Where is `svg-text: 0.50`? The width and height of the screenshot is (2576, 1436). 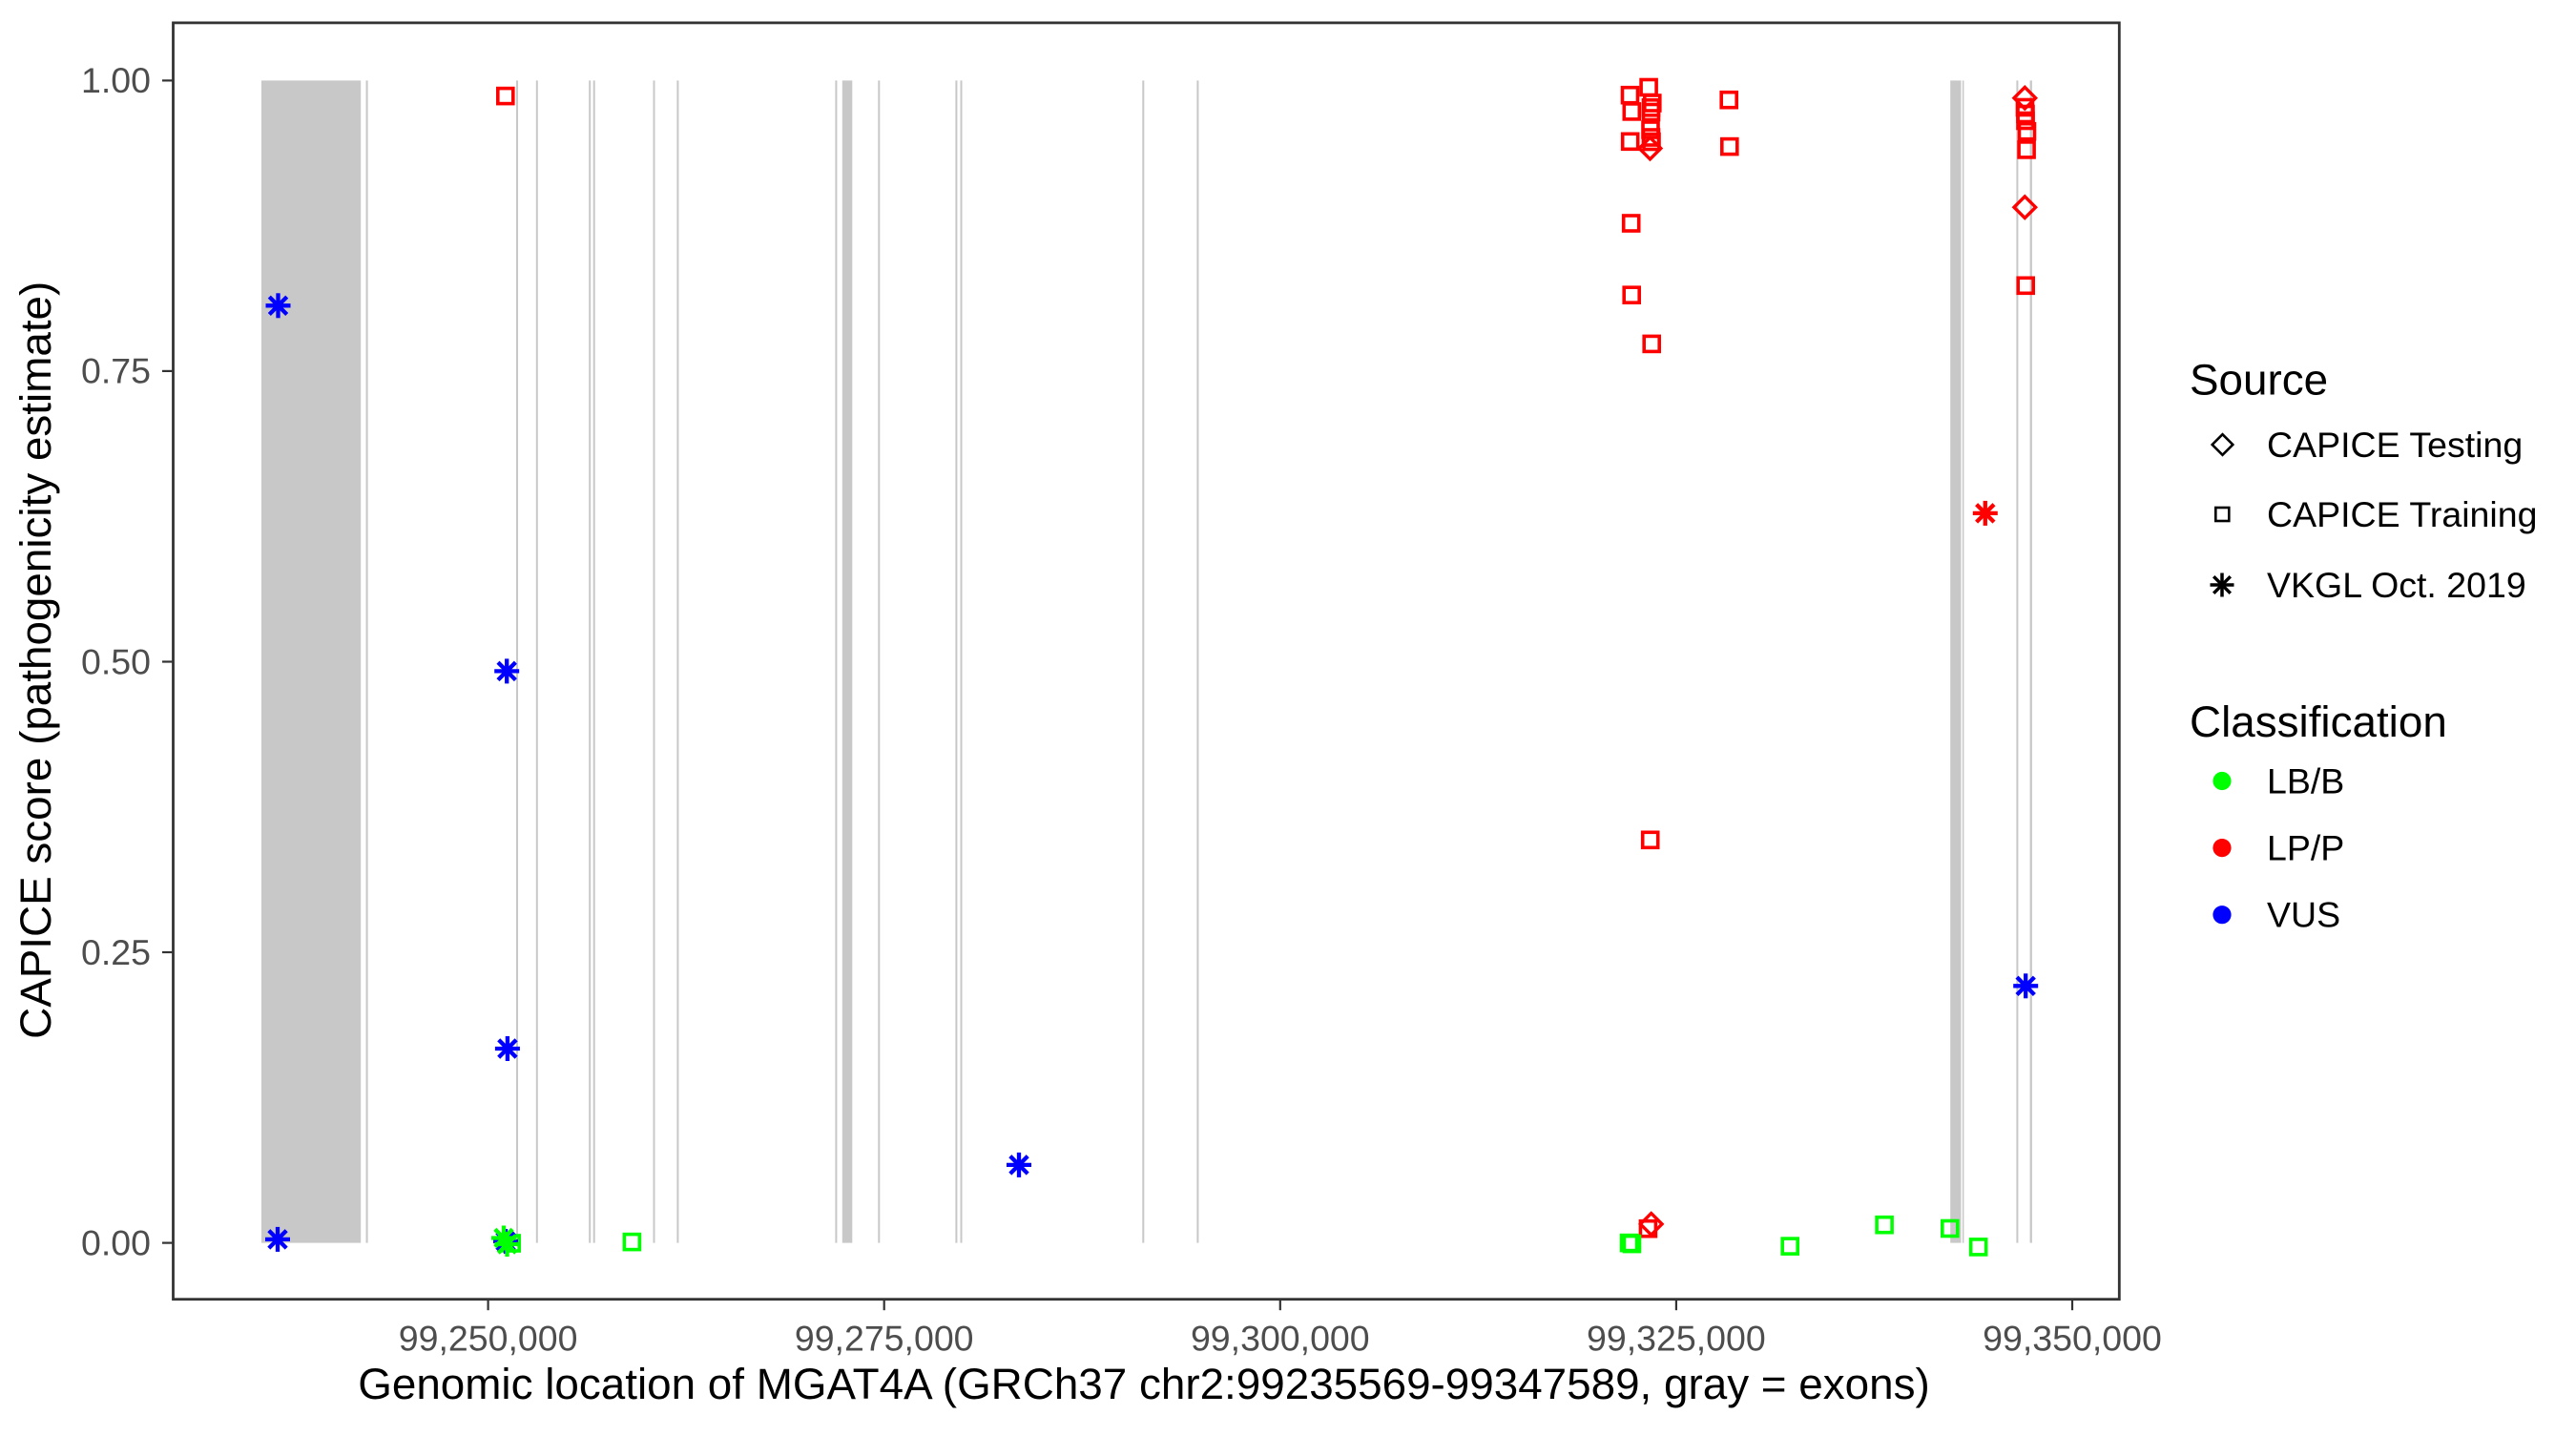
svg-text: 0.50 is located at coordinates (116, 661).